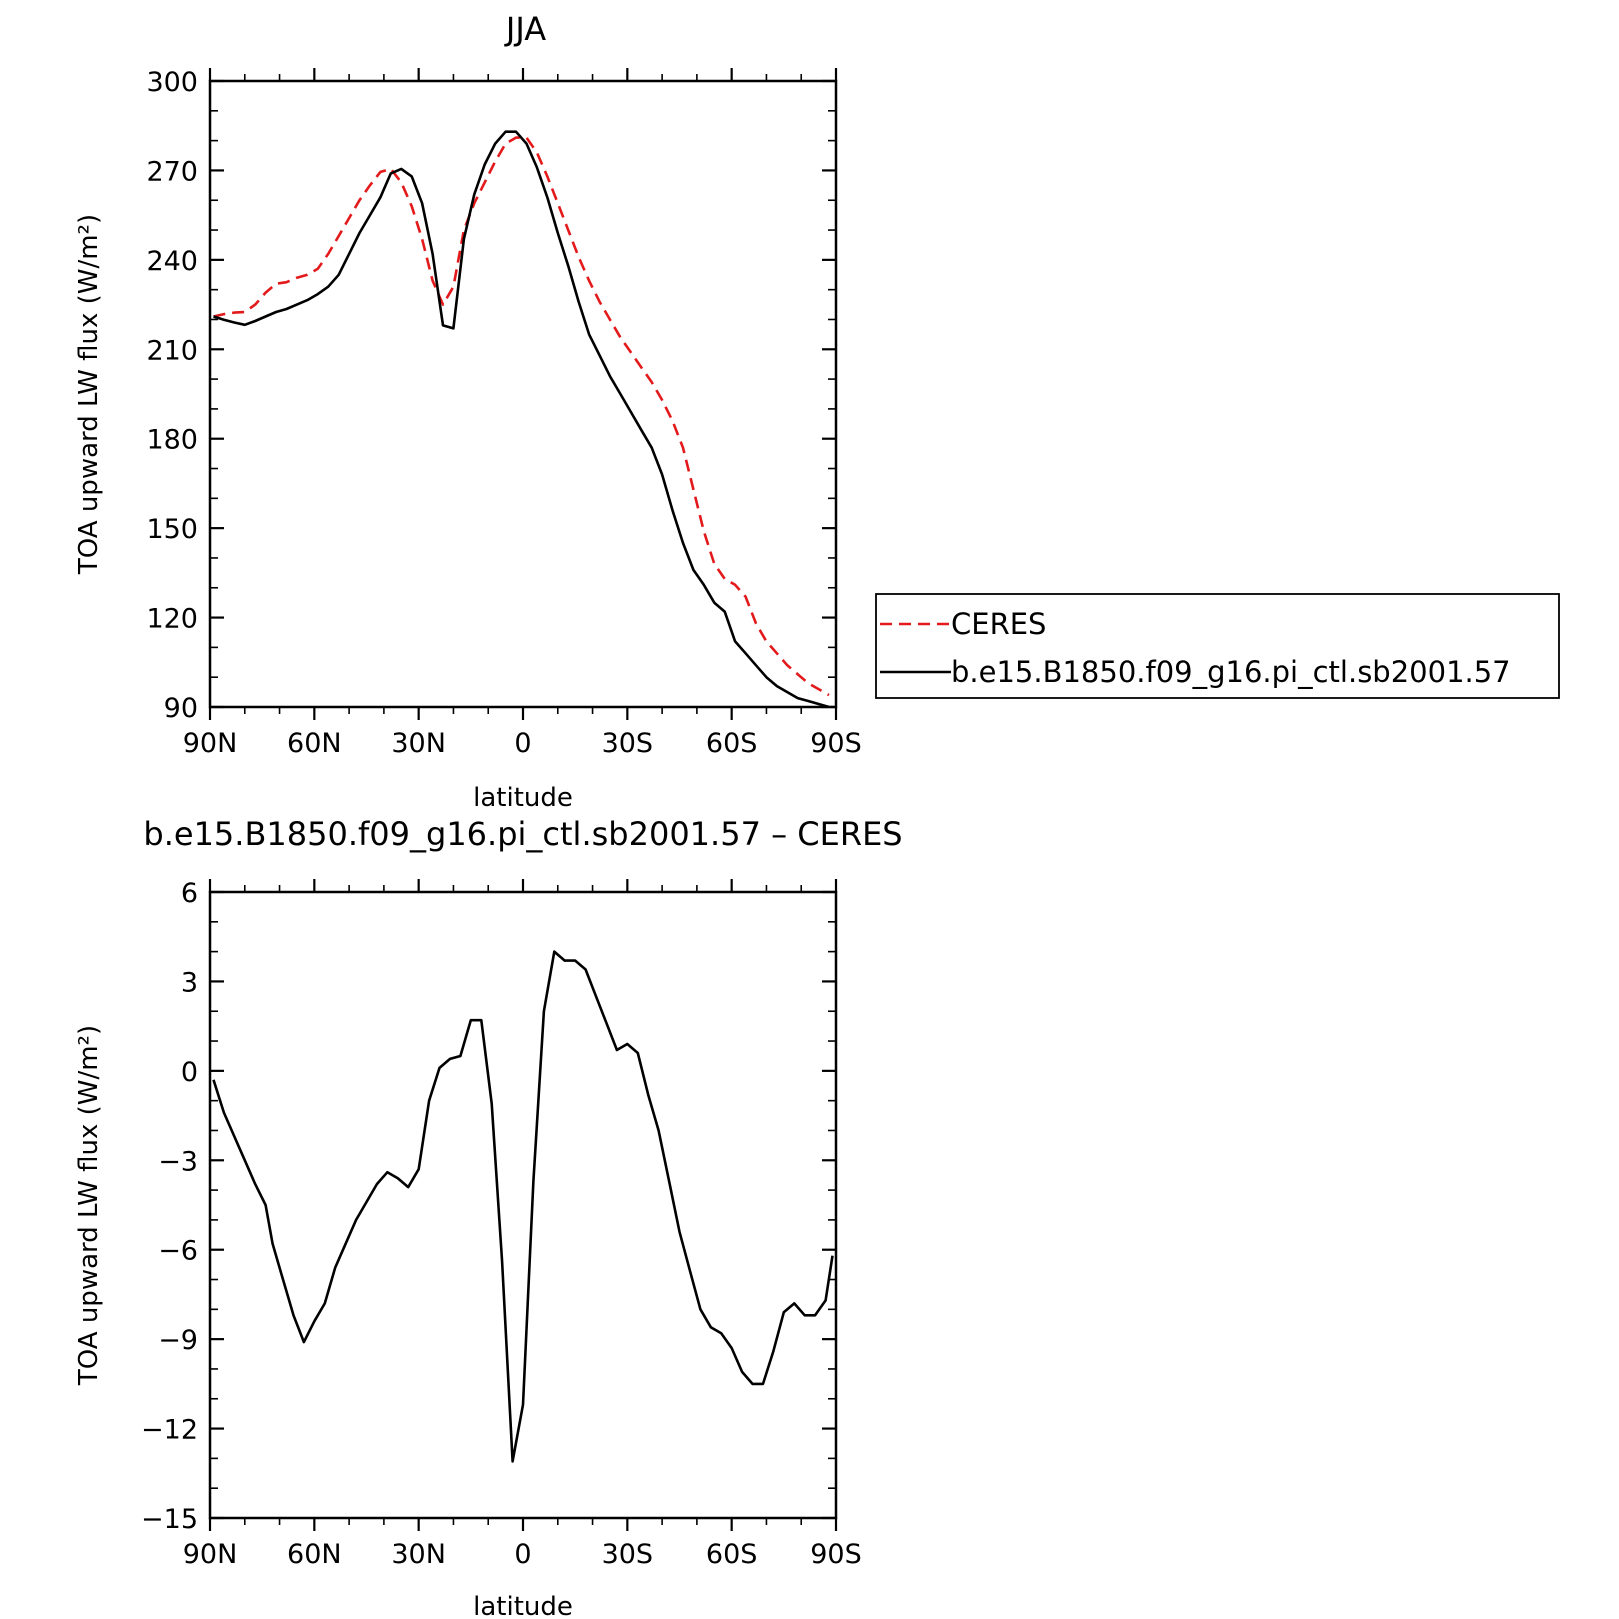 This screenshot has height=1619, width=1619. Describe the element at coordinates (418, 743) in the screenshot. I see `top-x-tick-label: 30N` at that location.